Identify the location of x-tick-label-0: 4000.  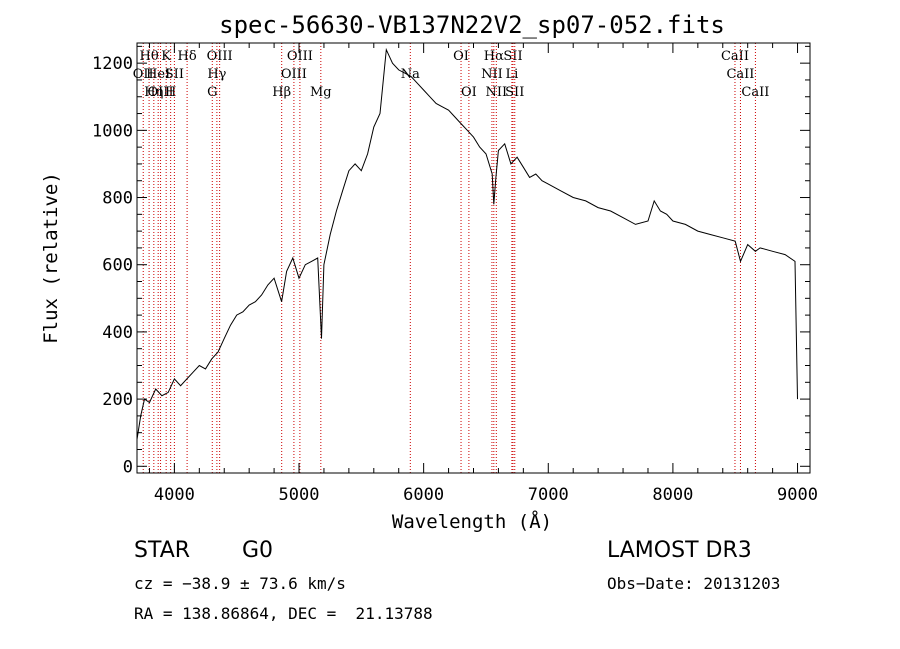
(174, 495).